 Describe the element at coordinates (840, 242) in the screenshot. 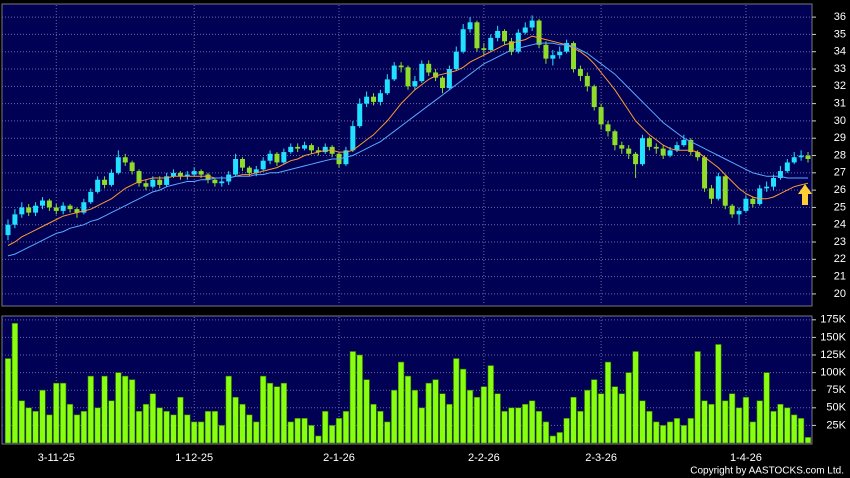

I see `y-tick-label: 23` at that location.